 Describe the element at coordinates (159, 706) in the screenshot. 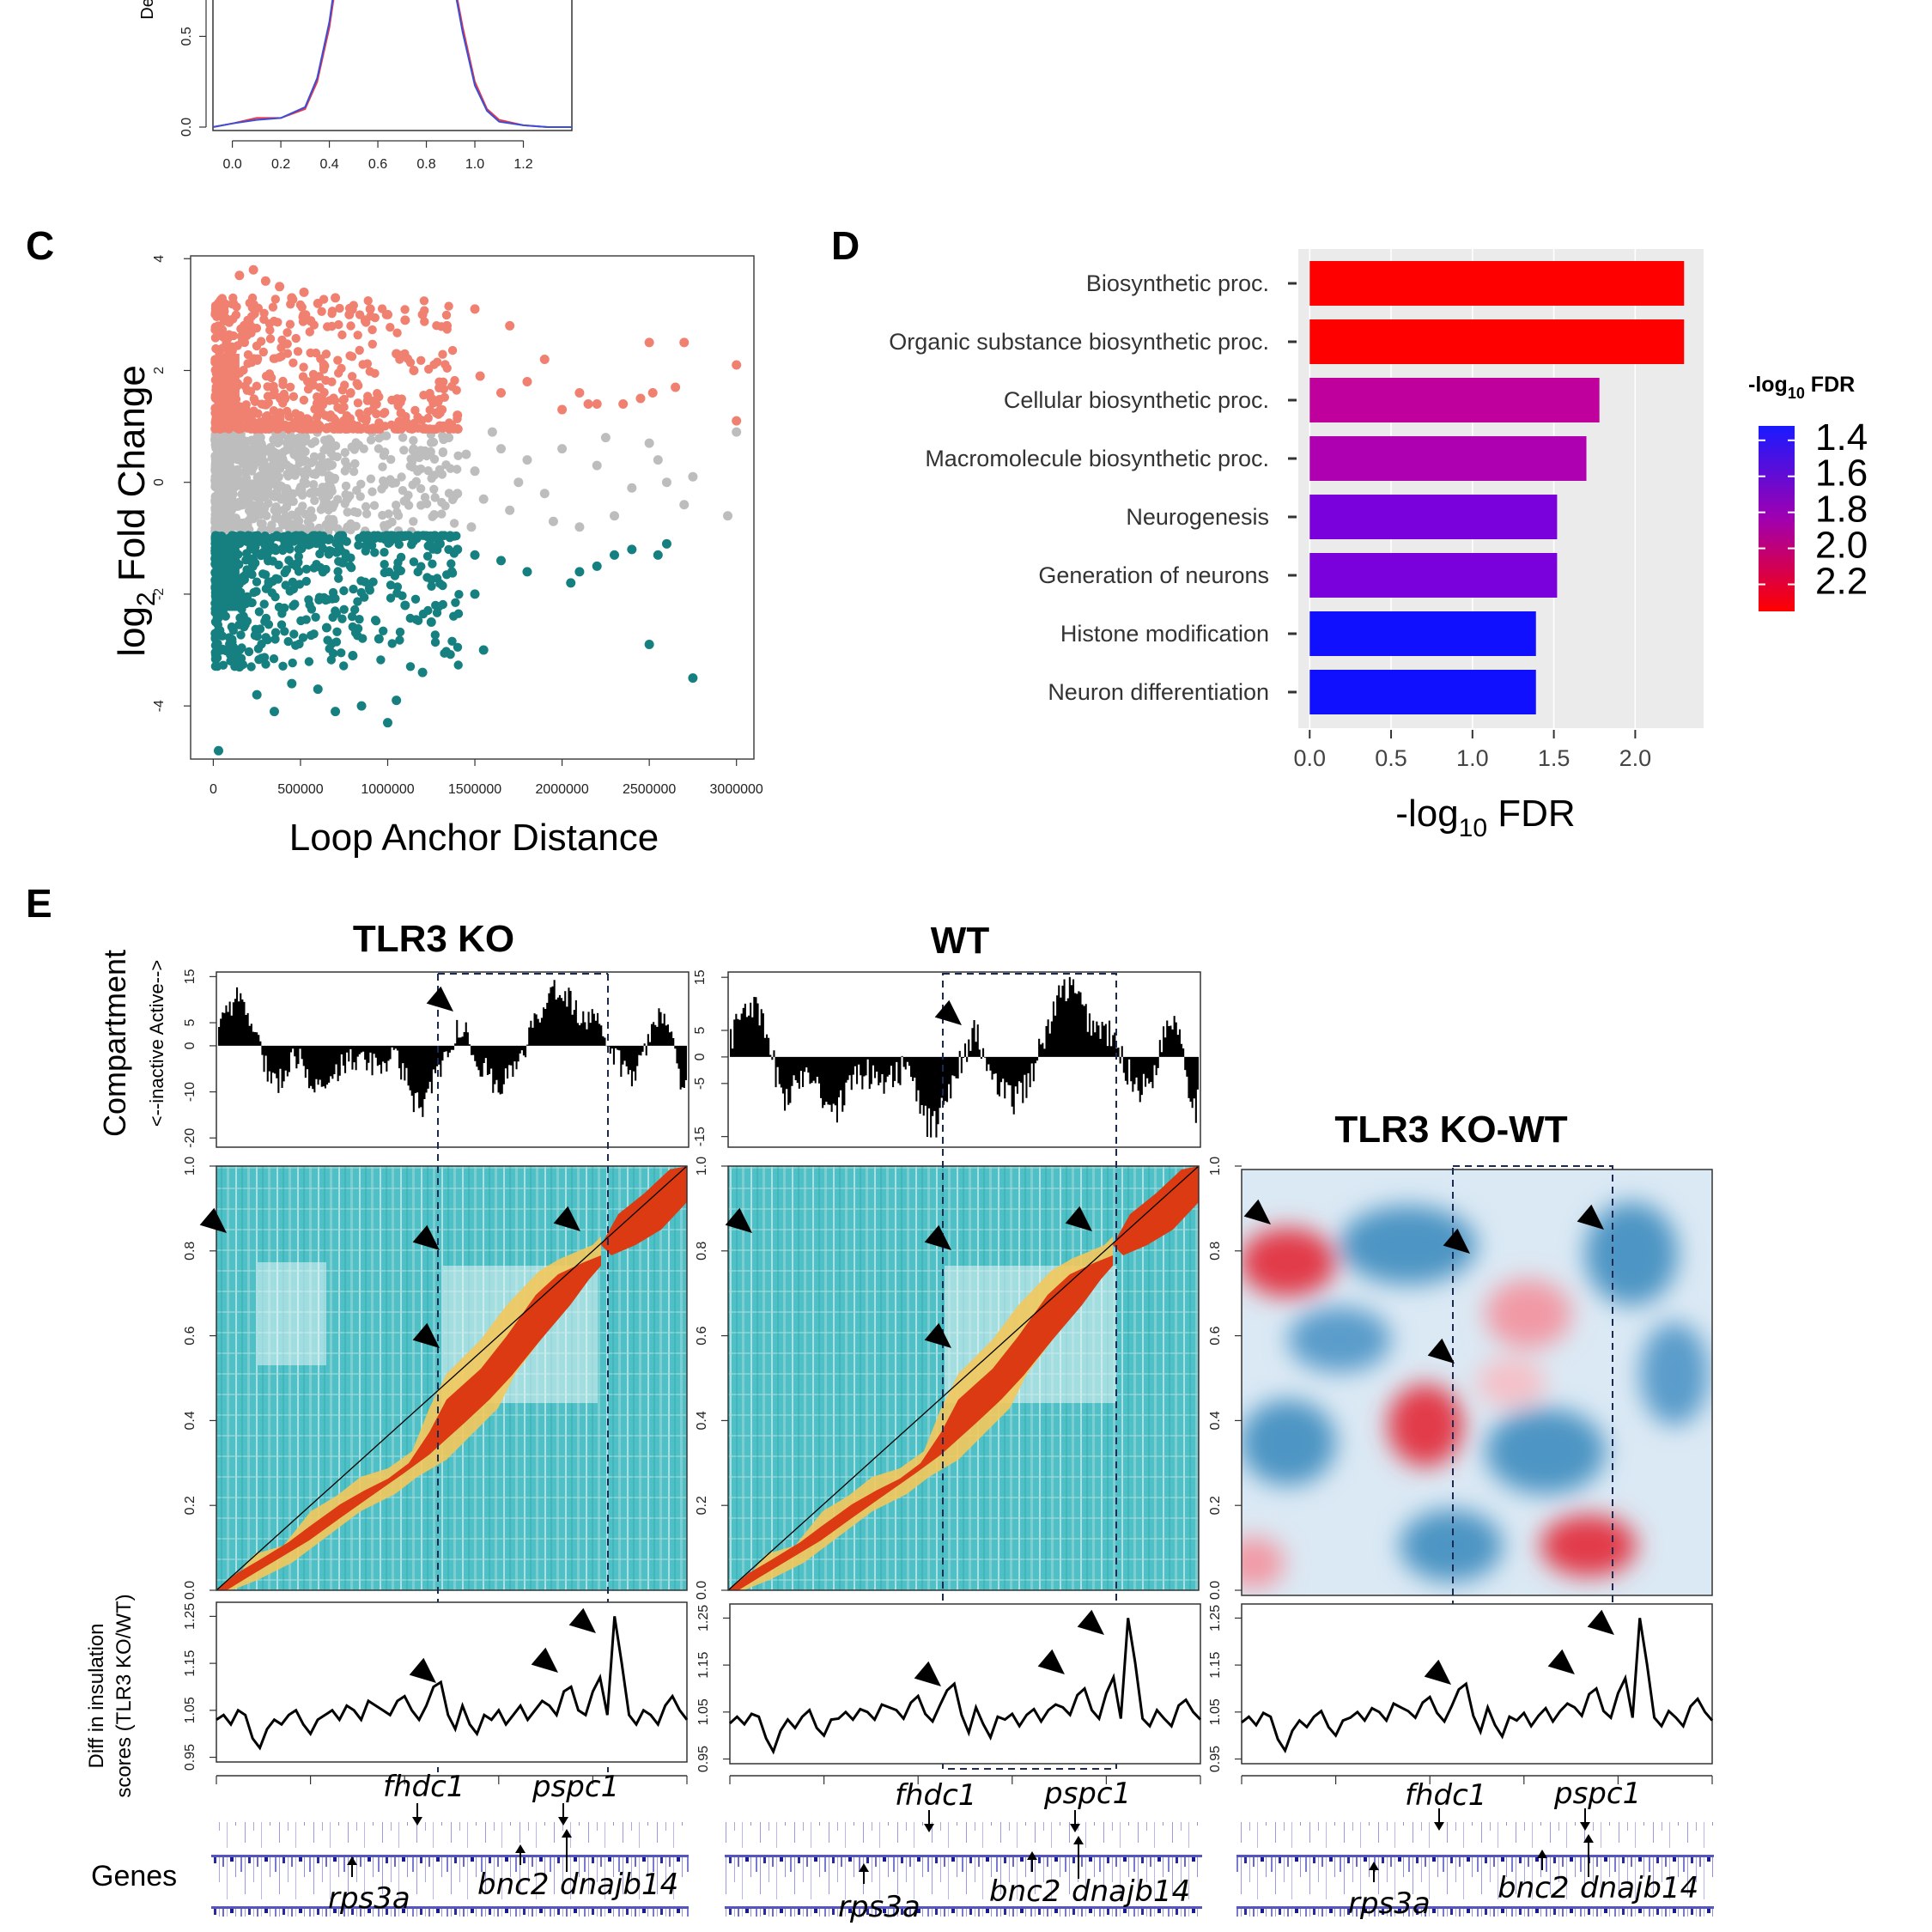

I see `volcano-y-tick-label: -4` at that location.